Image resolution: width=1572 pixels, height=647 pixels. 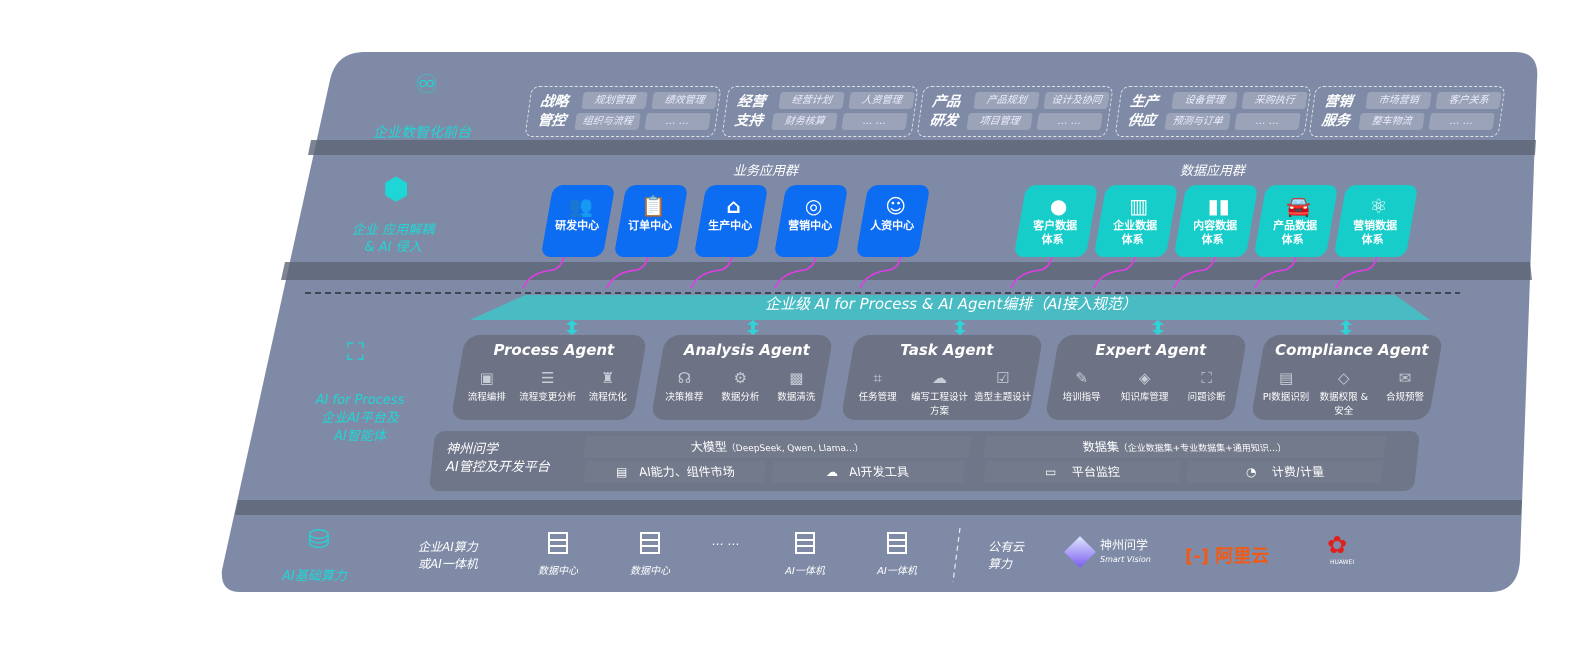 I want to click on business-app-card: ◎ 营销中心, so click(x=811, y=221).